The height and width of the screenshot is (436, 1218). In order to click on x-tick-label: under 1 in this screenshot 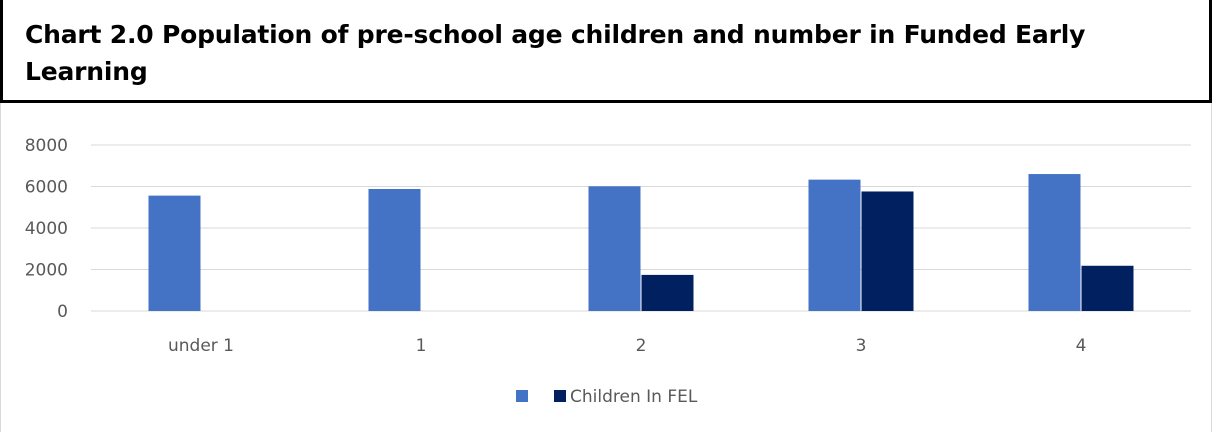, I will do `click(201, 346)`.